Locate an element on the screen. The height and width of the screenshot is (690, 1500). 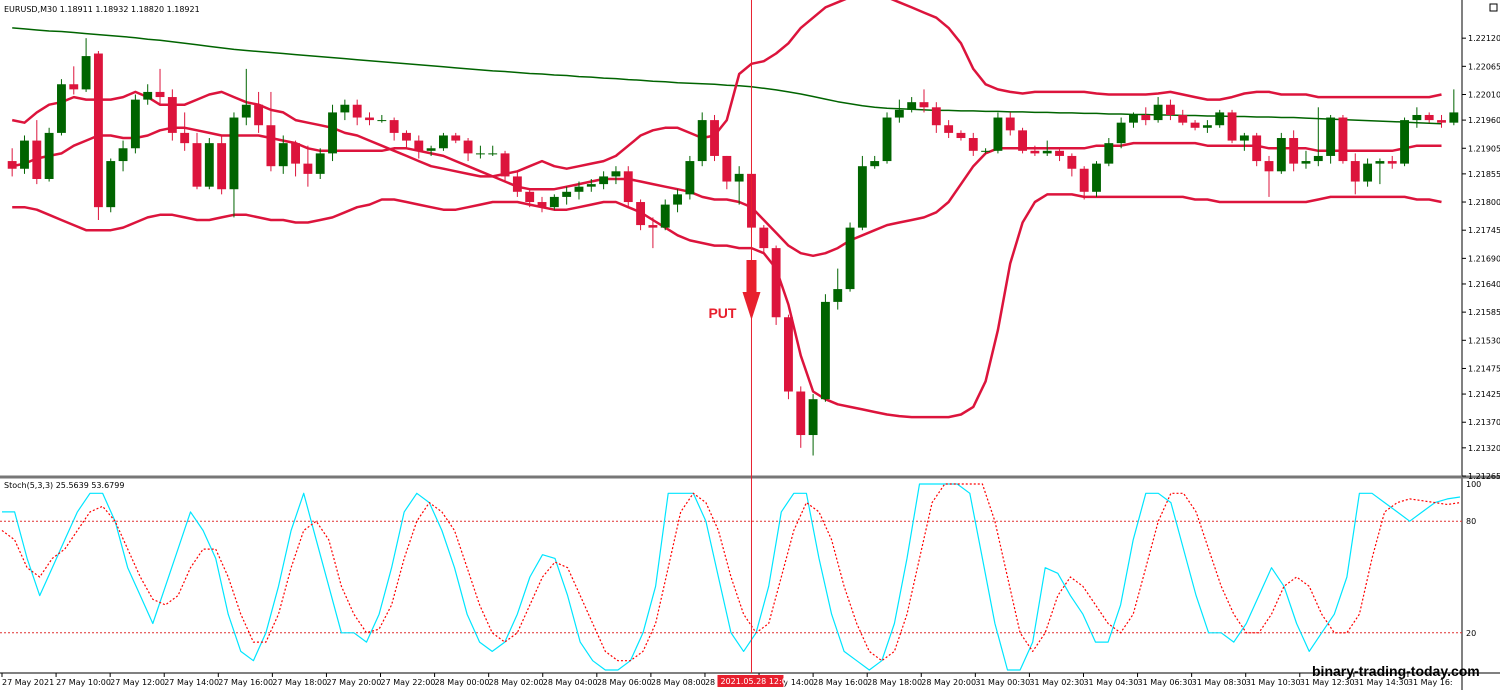
price-tick-label: 1.21960 is located at coordinates (1484, 120).